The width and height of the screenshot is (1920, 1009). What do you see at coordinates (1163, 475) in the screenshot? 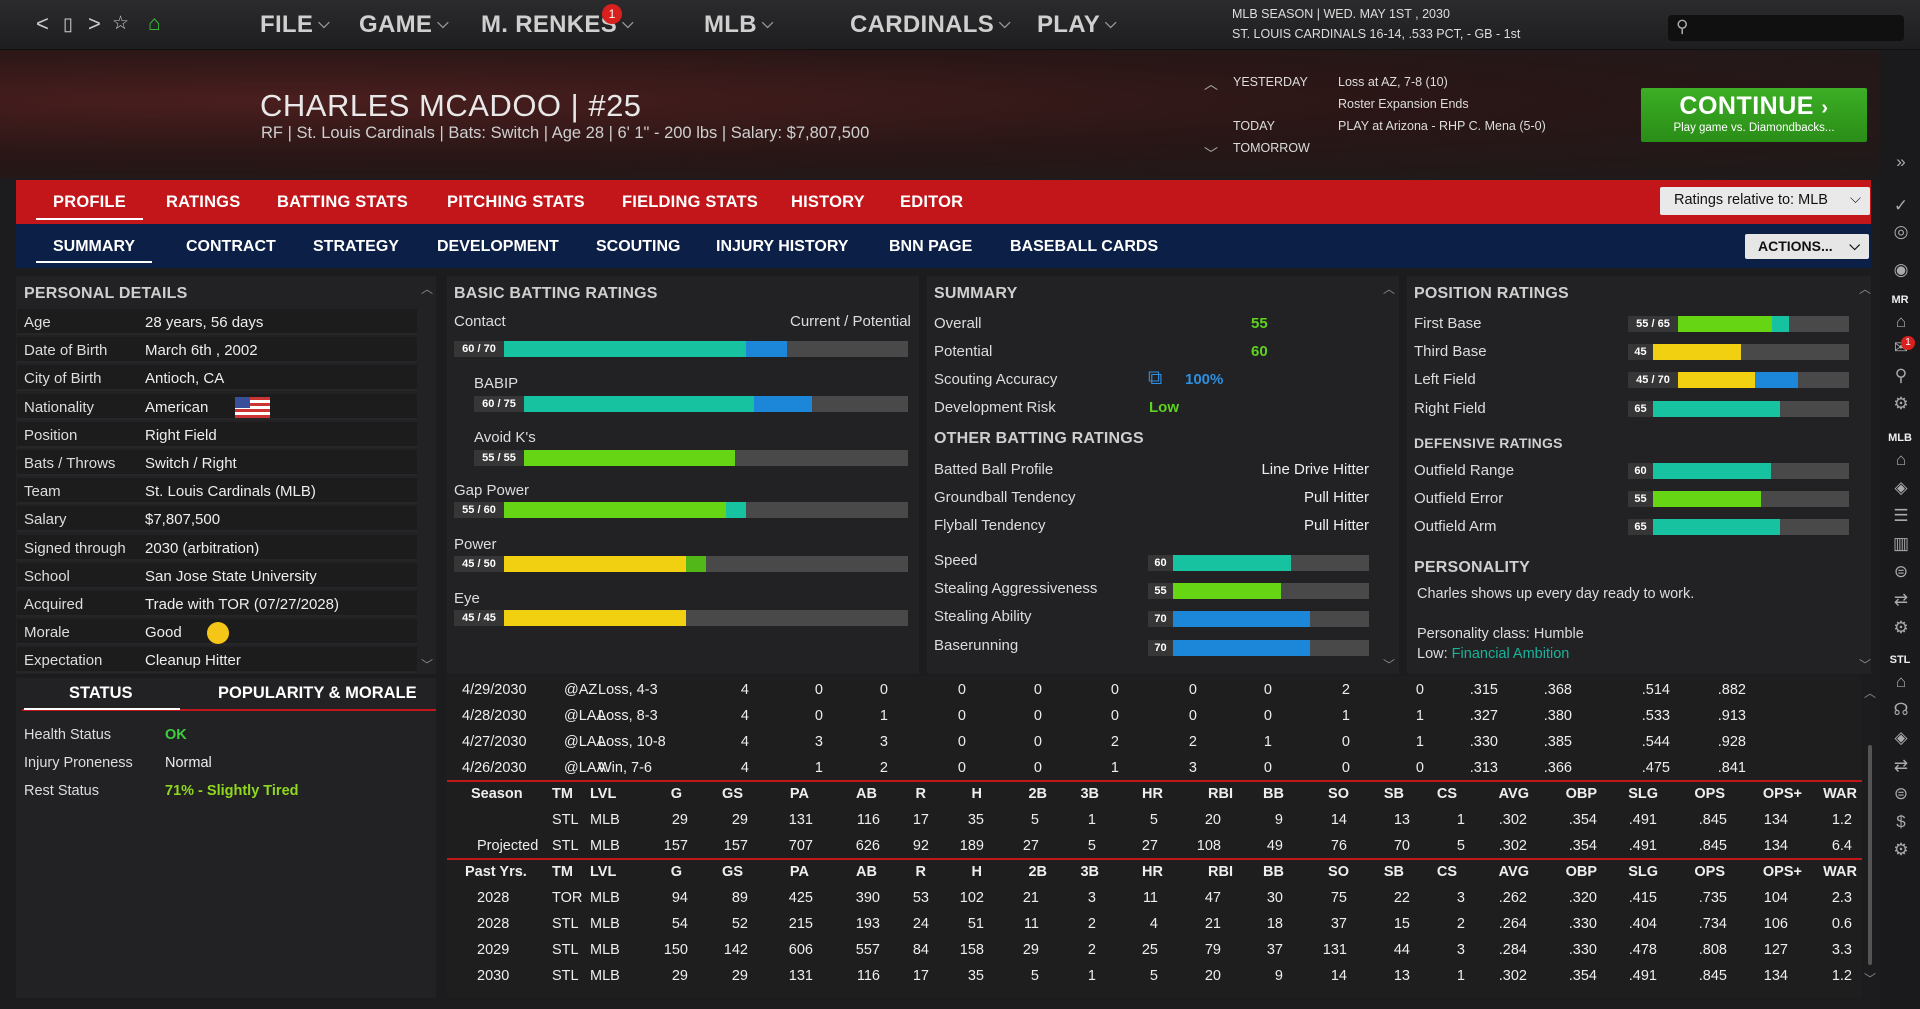
I see `summary-panel` at bounding box center [1163, 475].